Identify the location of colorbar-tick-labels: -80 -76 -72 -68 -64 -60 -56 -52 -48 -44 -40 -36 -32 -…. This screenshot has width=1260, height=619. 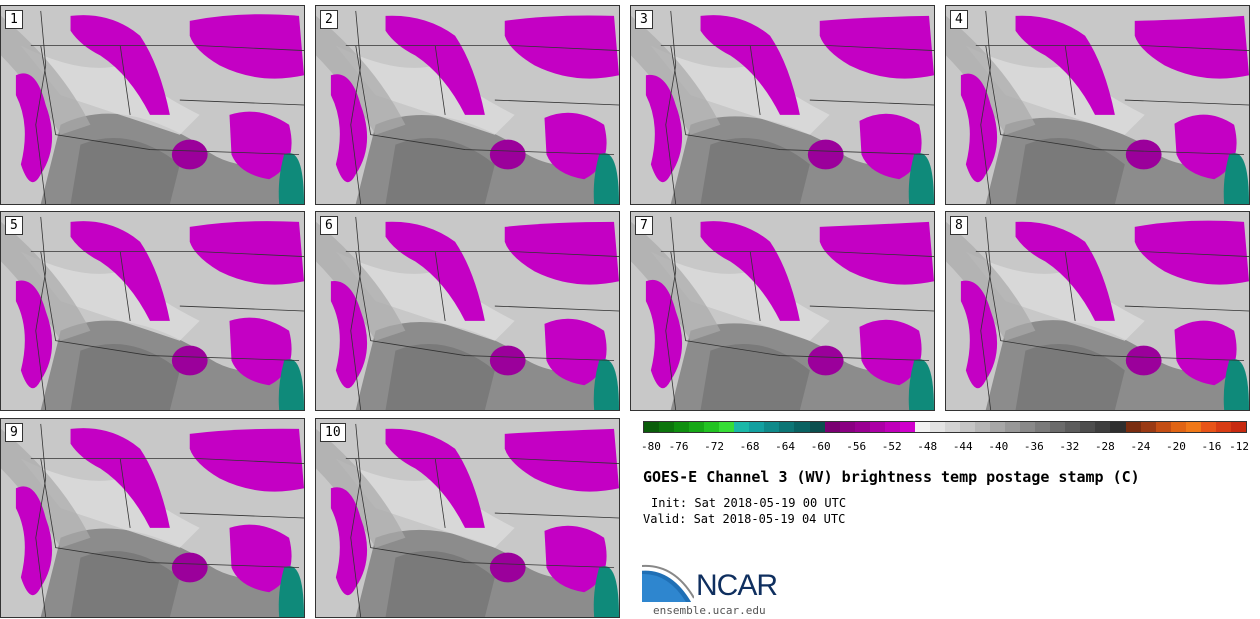
(945, 448).